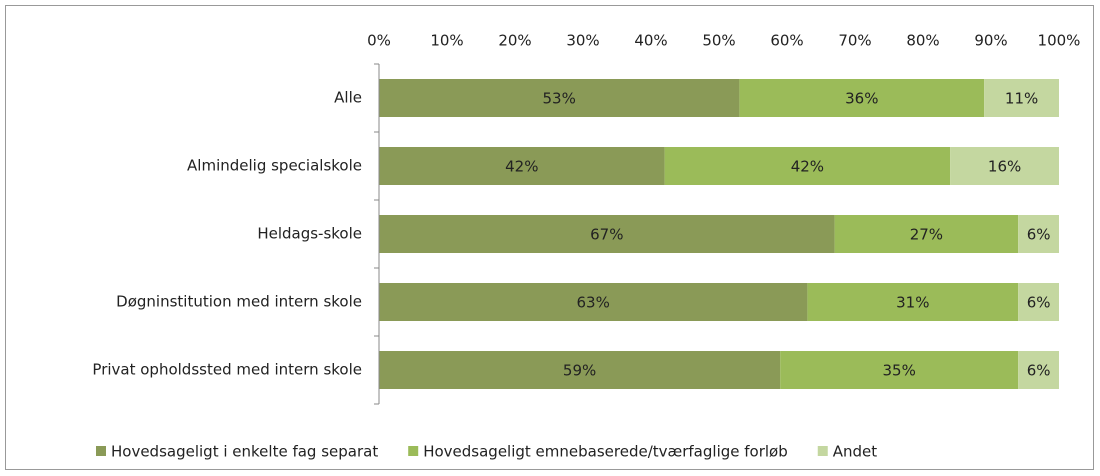 The height and width of the screenshot is (476, 1100). Describe the element at coordinates (348, 98) in the screenshot. I see `y-tick-label: Alle` at that location.